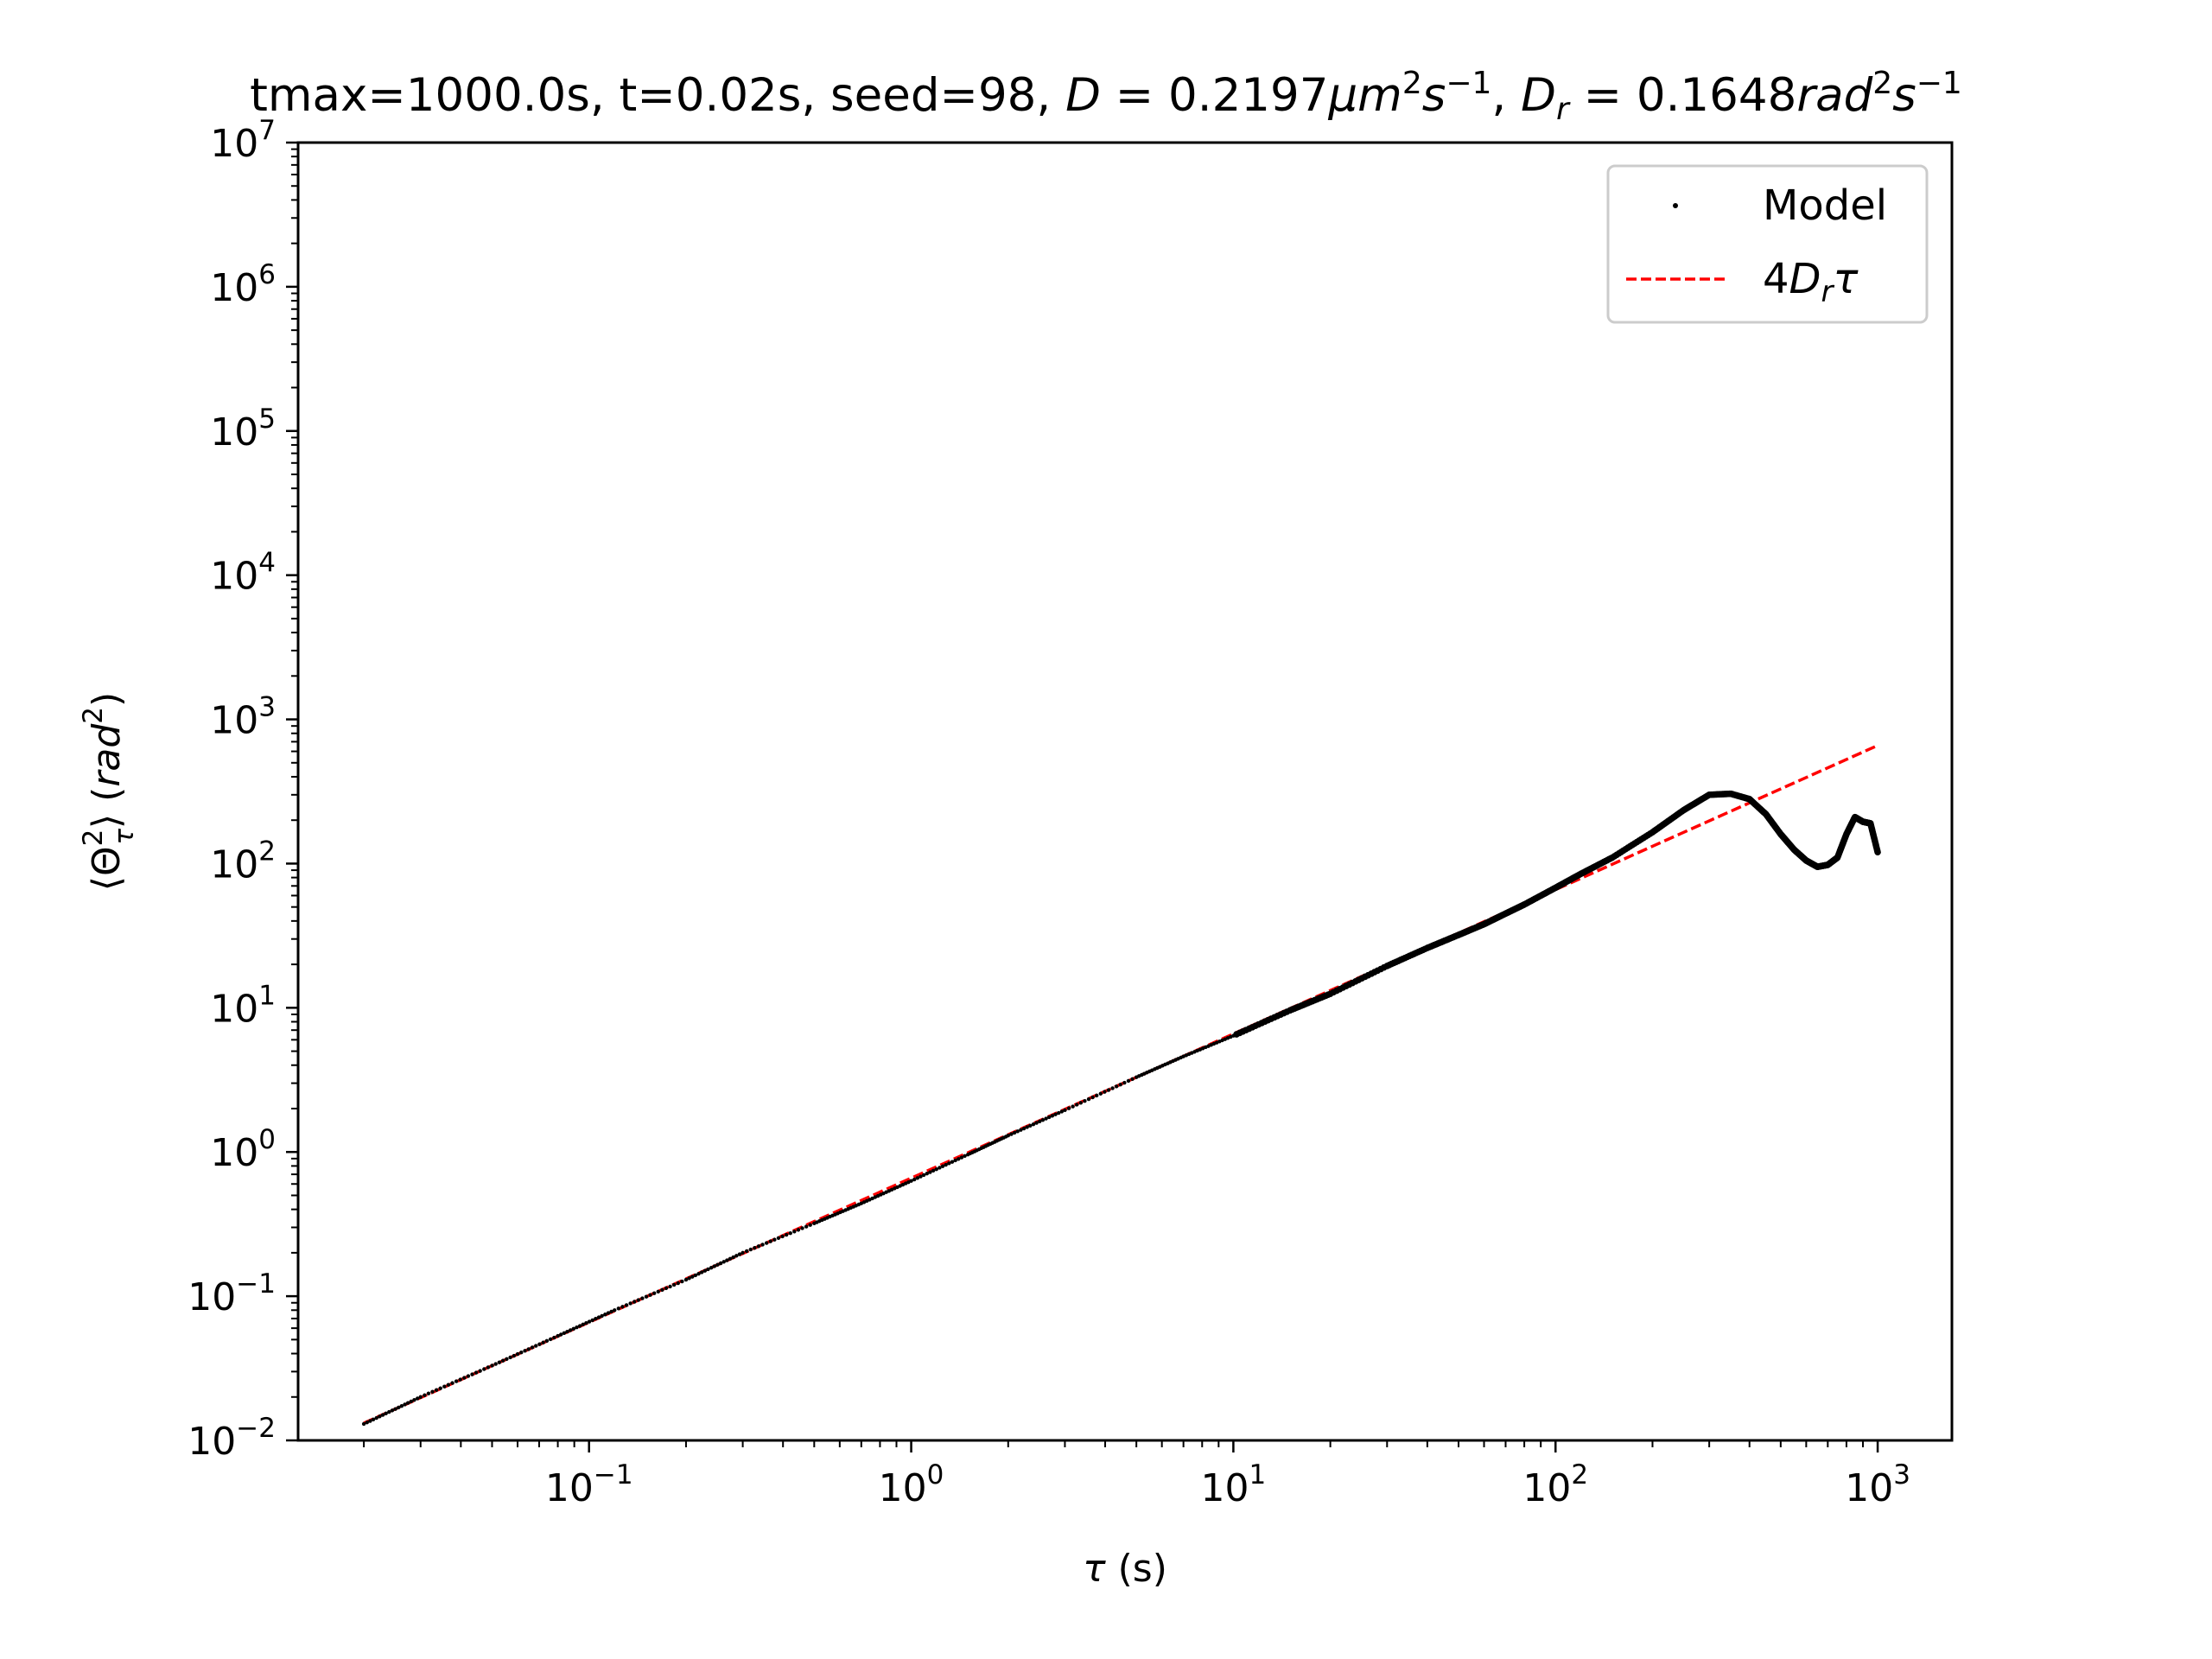 This screenshot has height=1659, width=2212. I want to click on y-axis-label-sup: 2, so click(93, 838).